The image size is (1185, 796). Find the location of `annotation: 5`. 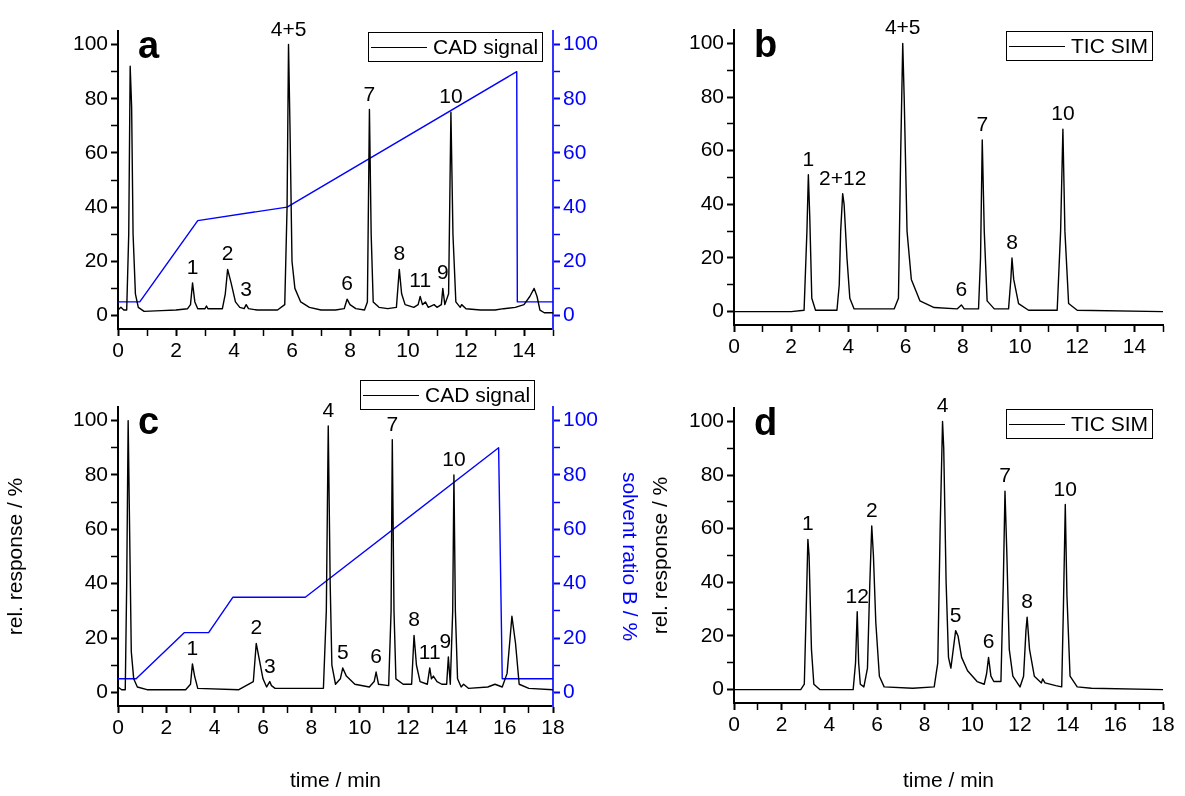

annotation: 5 is located at coordinates (955, 614).